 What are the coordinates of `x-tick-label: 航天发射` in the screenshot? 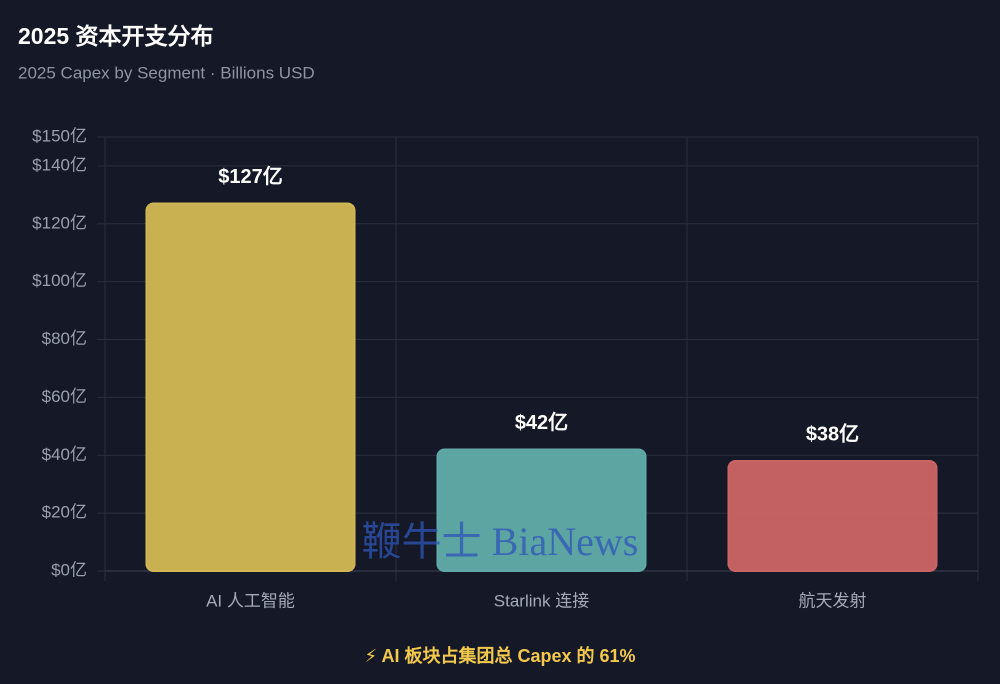 It's located at (833, 600).